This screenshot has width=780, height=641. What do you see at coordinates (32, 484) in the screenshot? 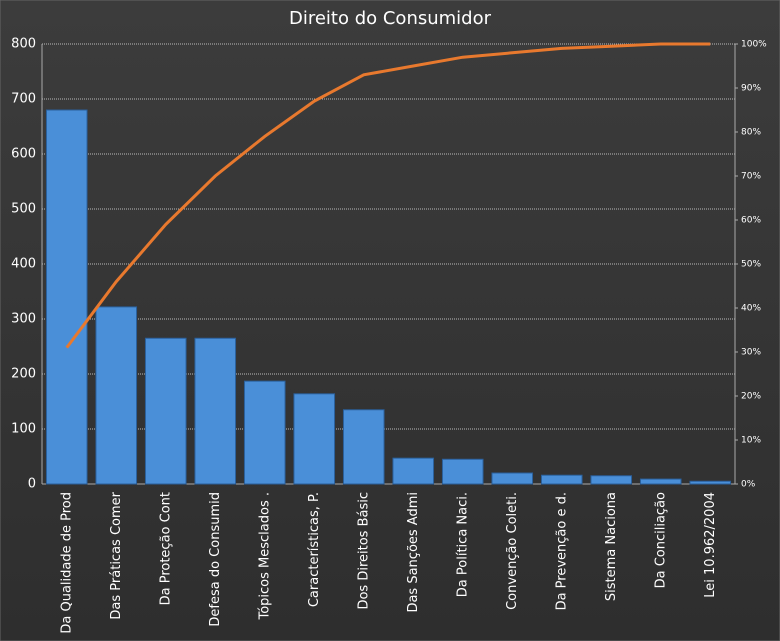
I see `y-tick-label: 0` at bounding box center [32, 484].